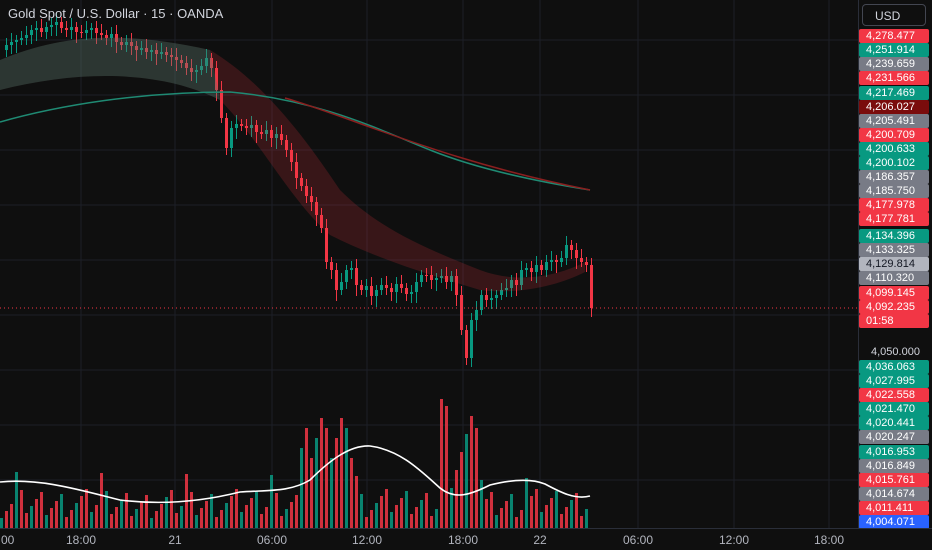 This screenshot has width=932, height=550. Describe the element at coordinates (894, 15) in the screenshot. I see `currency-button: USD` at that location.